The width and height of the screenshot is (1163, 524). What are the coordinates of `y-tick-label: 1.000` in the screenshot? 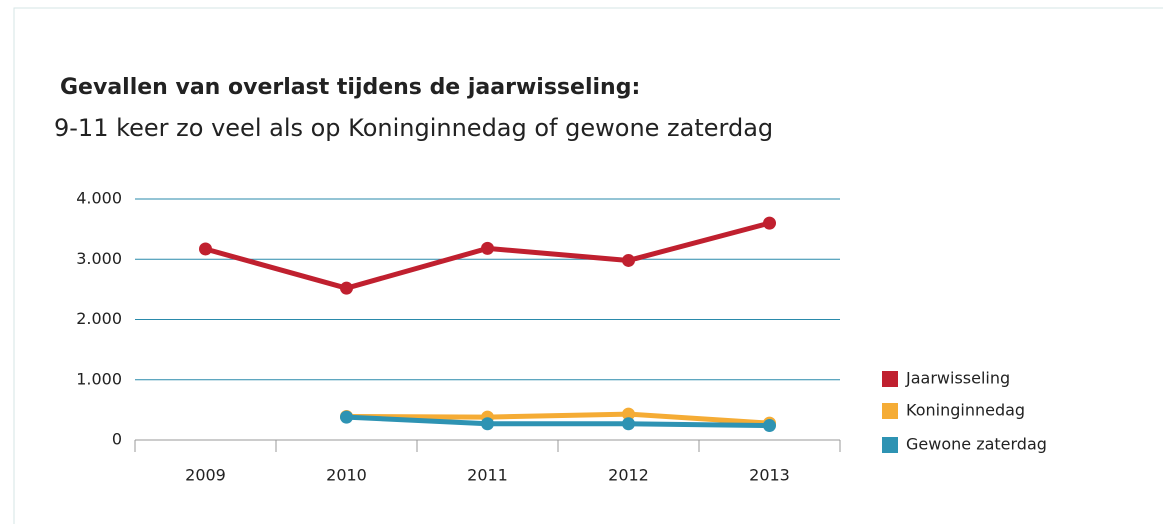 It's located at (99, 378).